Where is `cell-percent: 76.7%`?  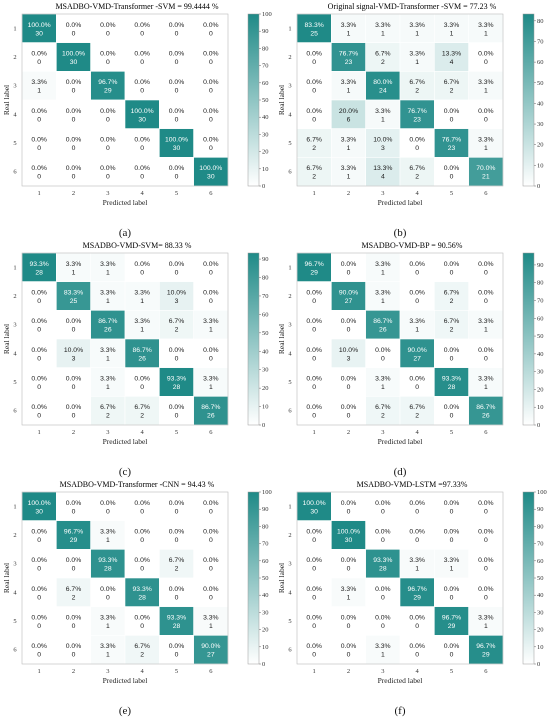 cell-percent: 76.7% is located at coordinates (417, 111).